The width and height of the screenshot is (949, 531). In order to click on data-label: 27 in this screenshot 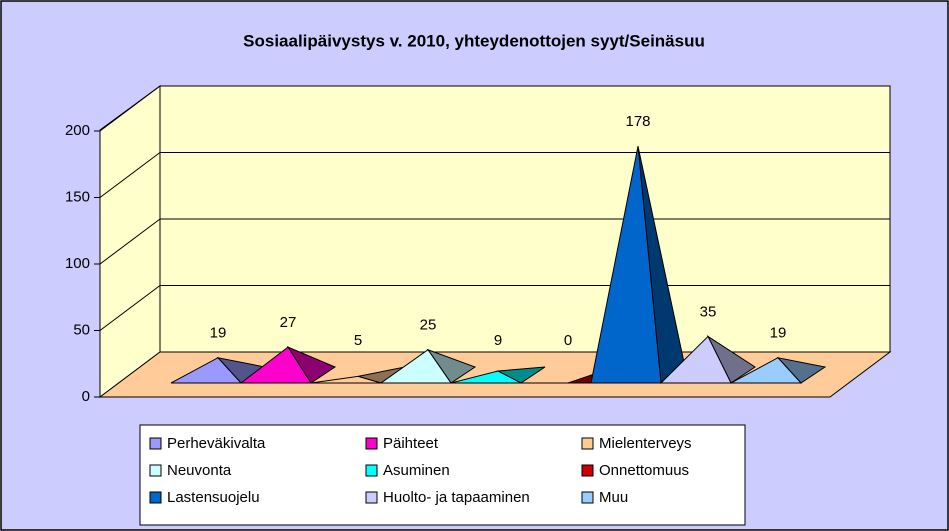, I will do `click(288, 322)`.